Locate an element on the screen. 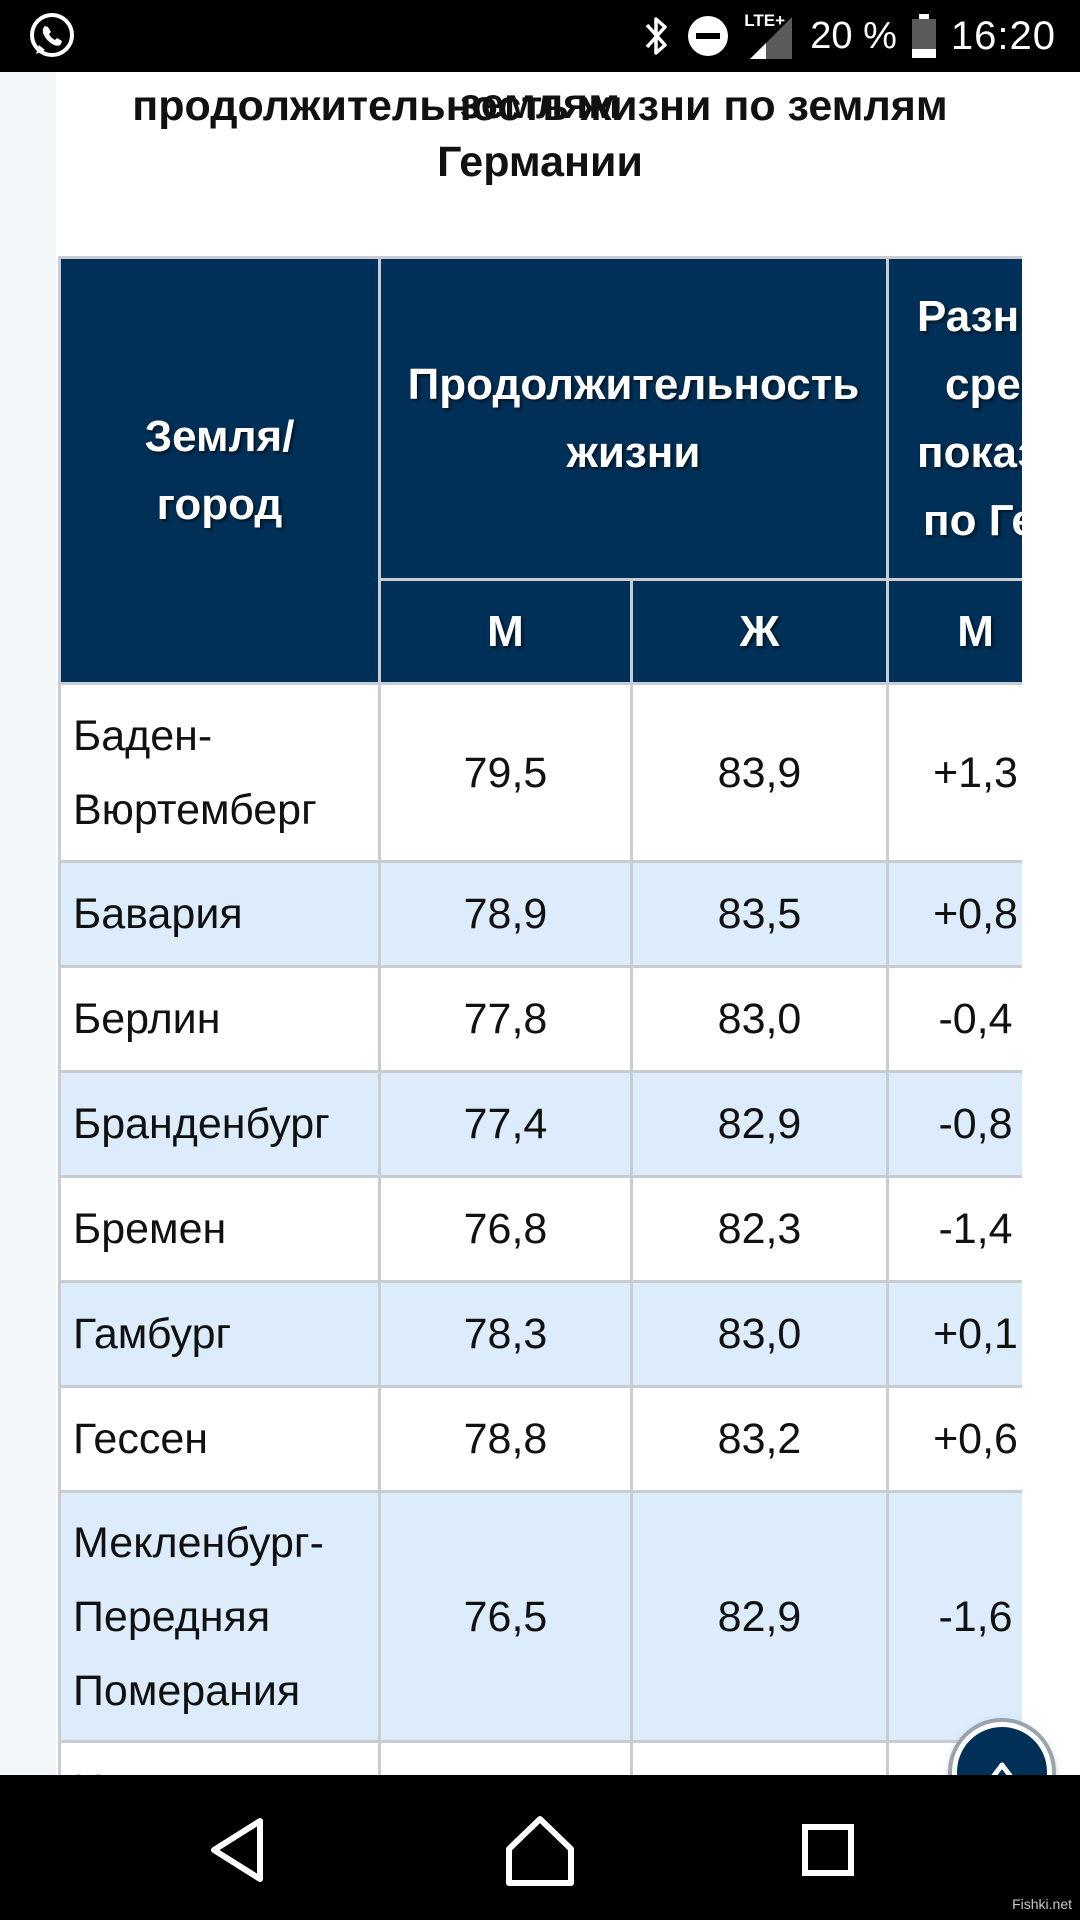  title-line: продолжительность жизни по землям is located at coordinates (540, 106).